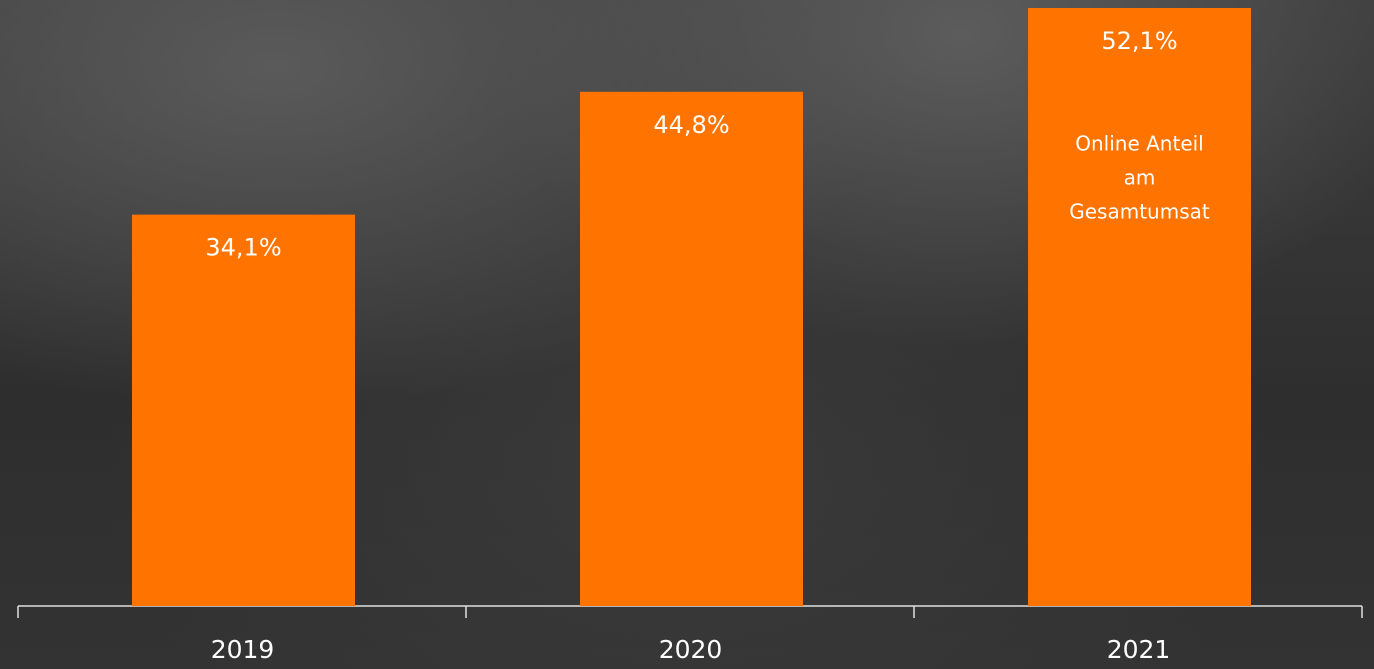 This screenshot has height=669, width=1374. I want to click on annotation: Gesamtumsat, so click(1139, 212).